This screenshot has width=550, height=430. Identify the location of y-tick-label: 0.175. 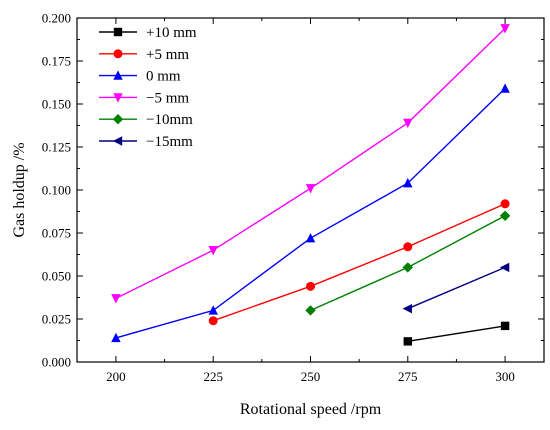
(56, 61).